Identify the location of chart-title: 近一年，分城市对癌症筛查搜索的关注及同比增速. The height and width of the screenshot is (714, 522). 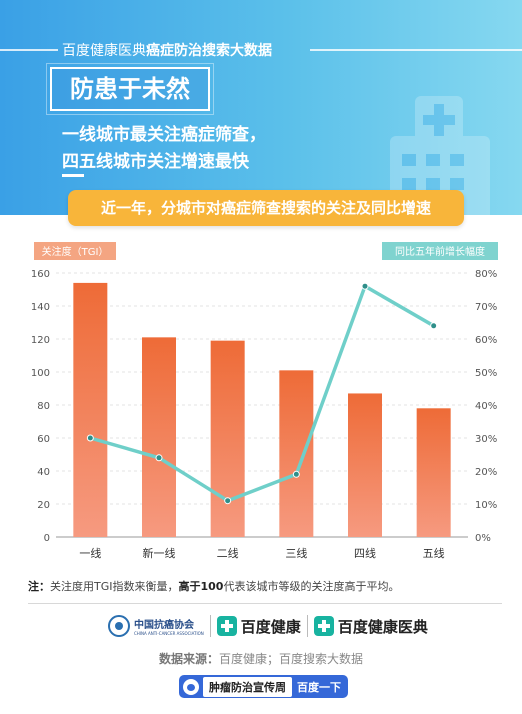
(266, 208).